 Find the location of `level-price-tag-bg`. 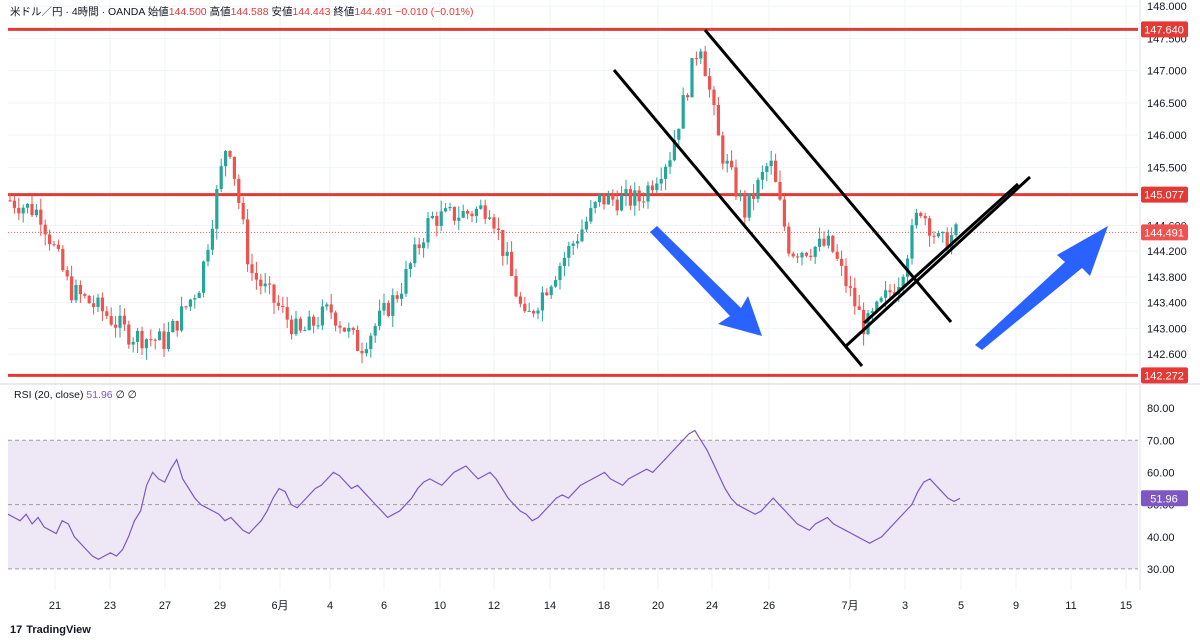

level-price-tag-bg is located at coordinates (1164, 194).